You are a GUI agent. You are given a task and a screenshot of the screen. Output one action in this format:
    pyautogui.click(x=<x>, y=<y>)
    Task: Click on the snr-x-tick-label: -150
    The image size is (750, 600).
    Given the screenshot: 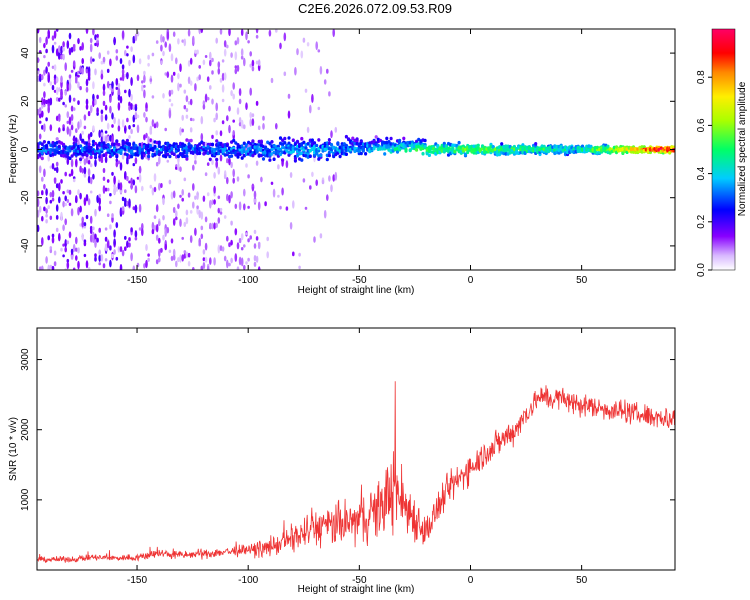 What is the action you would take?
    pyautogui.click(x=137, y=580)
    